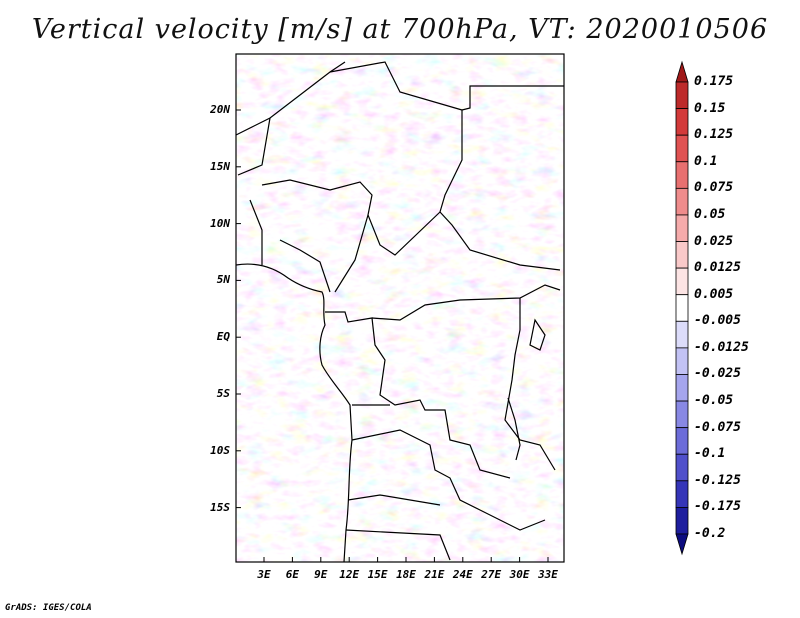 The height and width of the screenshot is (618, 800). What do you see at coordinates (717, 268) in the screenshot?
I see `colorbar-label: 0.0125` at bounding box center [717, 268].